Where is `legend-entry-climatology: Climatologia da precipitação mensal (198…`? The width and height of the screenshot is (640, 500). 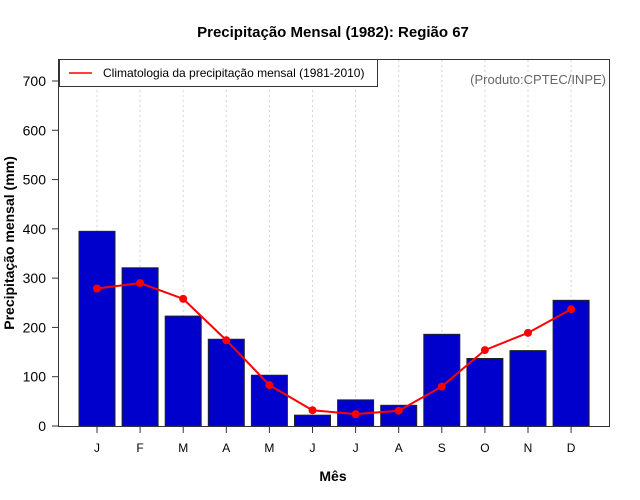 legend-entry-climatology: Climatologia da precipitação mensal (198… is located at coordinates (233, 73).